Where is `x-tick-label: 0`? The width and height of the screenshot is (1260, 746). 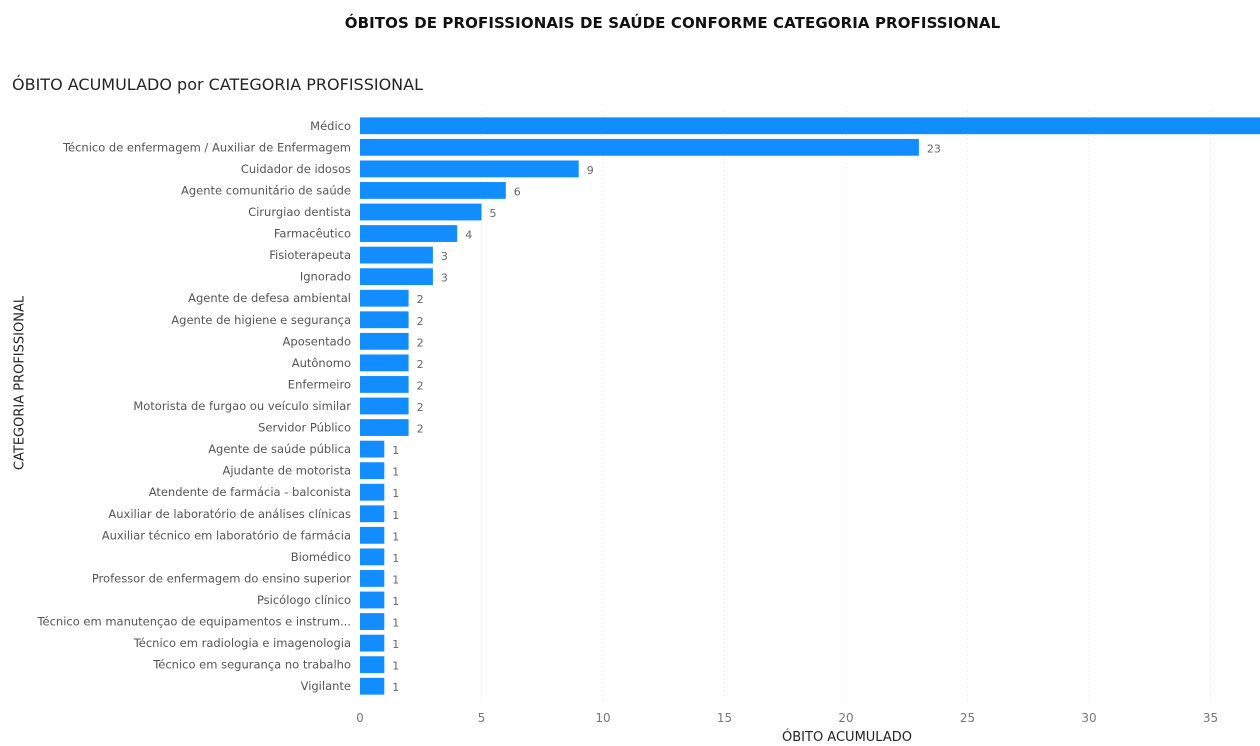
x-tick-label: 0 is located at coordinates (360, 718).